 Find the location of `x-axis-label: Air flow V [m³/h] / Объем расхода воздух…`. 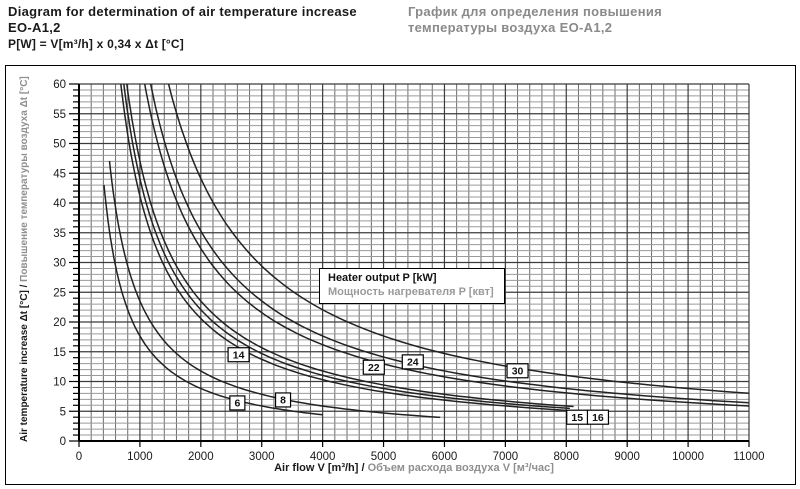

x-axis-label: Air flow V [m³/h] / Объем расхода воздух… is located at coordinates (414, 468).